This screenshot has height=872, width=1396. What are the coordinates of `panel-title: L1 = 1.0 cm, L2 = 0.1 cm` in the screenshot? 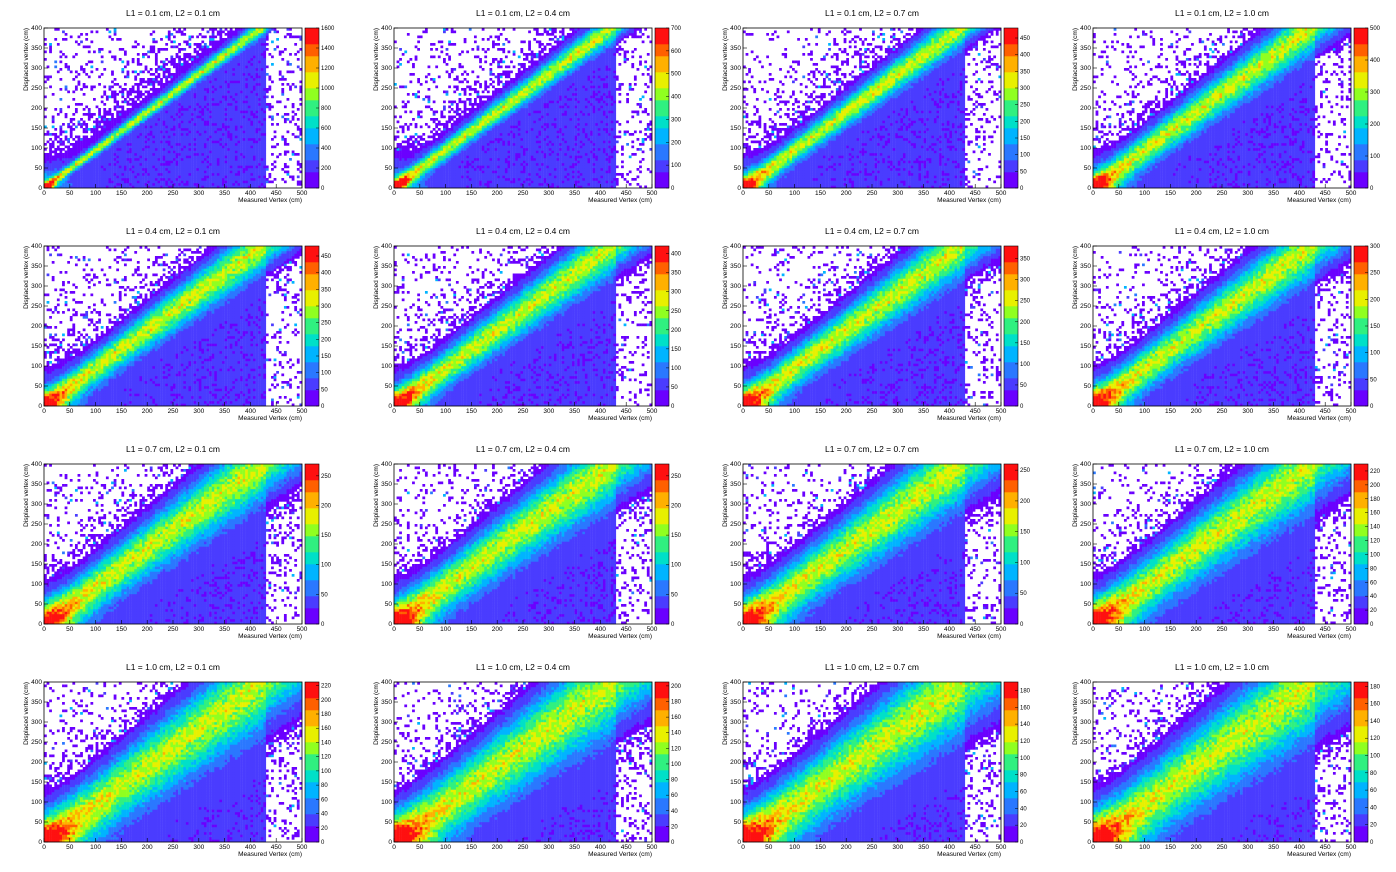 It's located at (173, 667).